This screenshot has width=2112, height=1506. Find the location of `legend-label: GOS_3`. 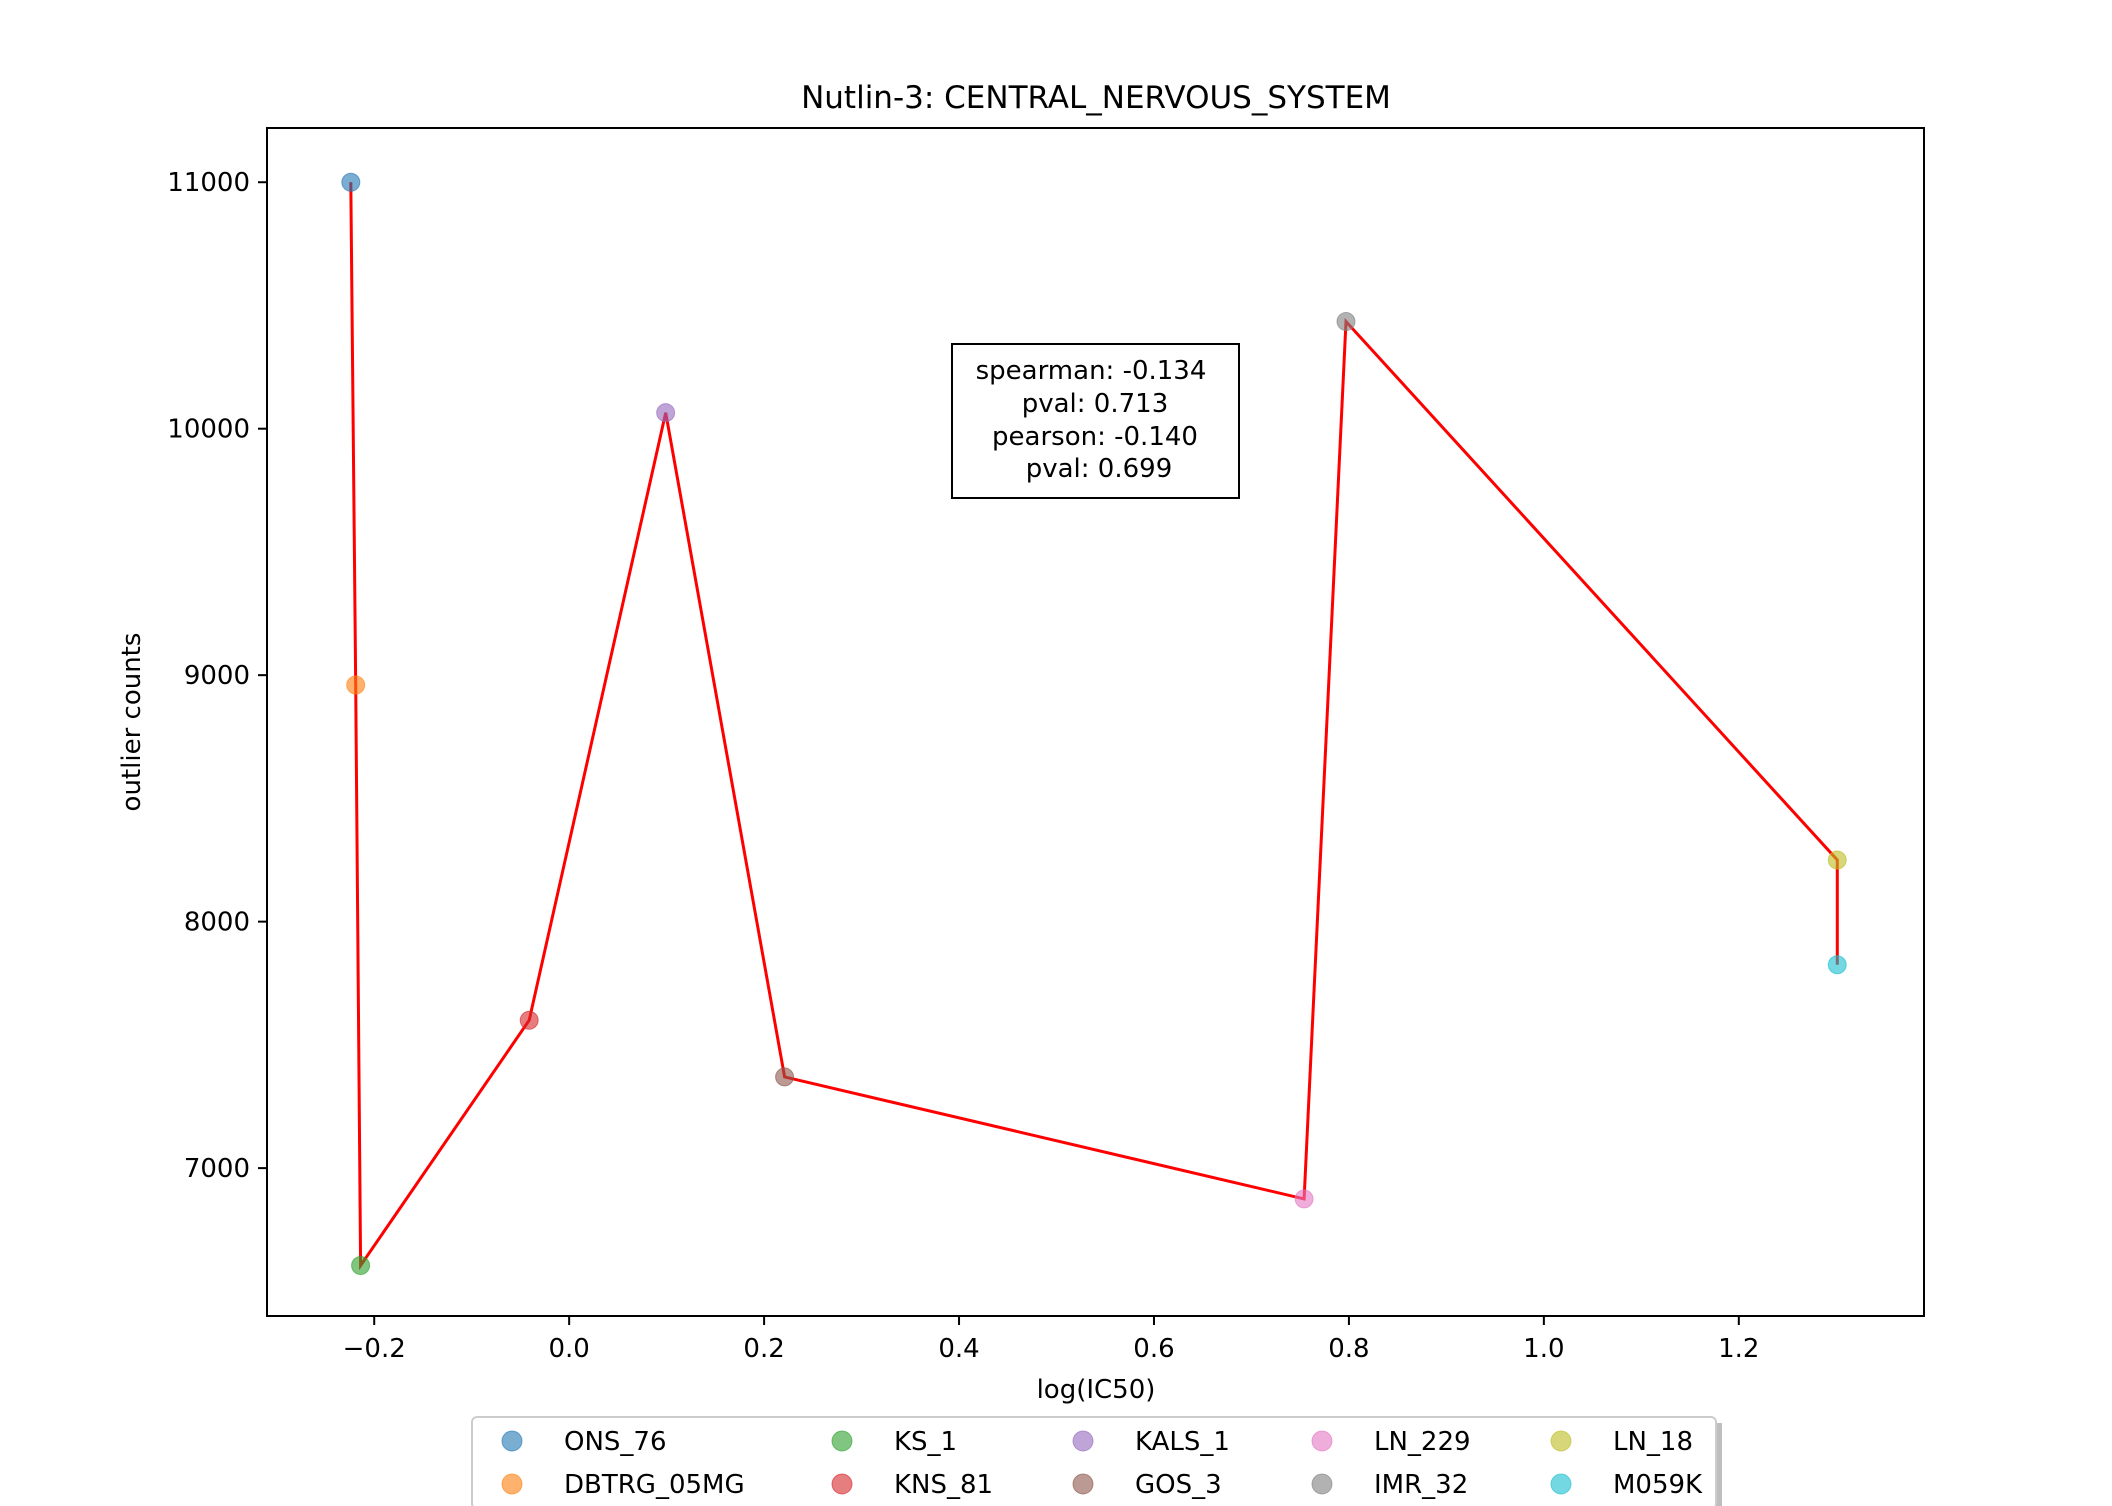

legend-label: GOS_3 is located at coordinates (1178, 1485).